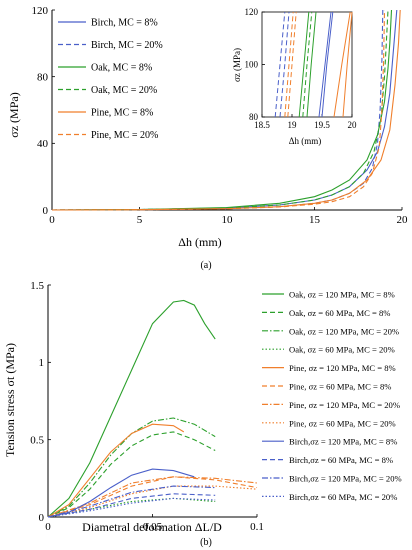 The height and width of the screenshot is (550, 412). I want to click on panel-b-y-label: Tension stress σt (MPa), so click(10, 400).